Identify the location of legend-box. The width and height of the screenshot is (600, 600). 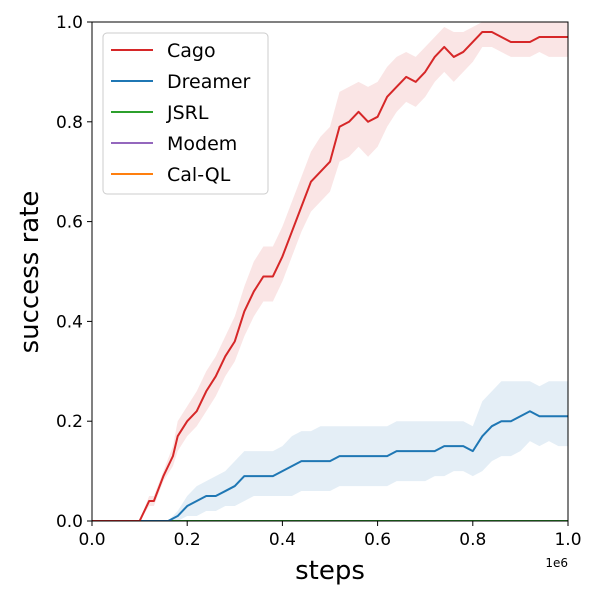
(185, 113).